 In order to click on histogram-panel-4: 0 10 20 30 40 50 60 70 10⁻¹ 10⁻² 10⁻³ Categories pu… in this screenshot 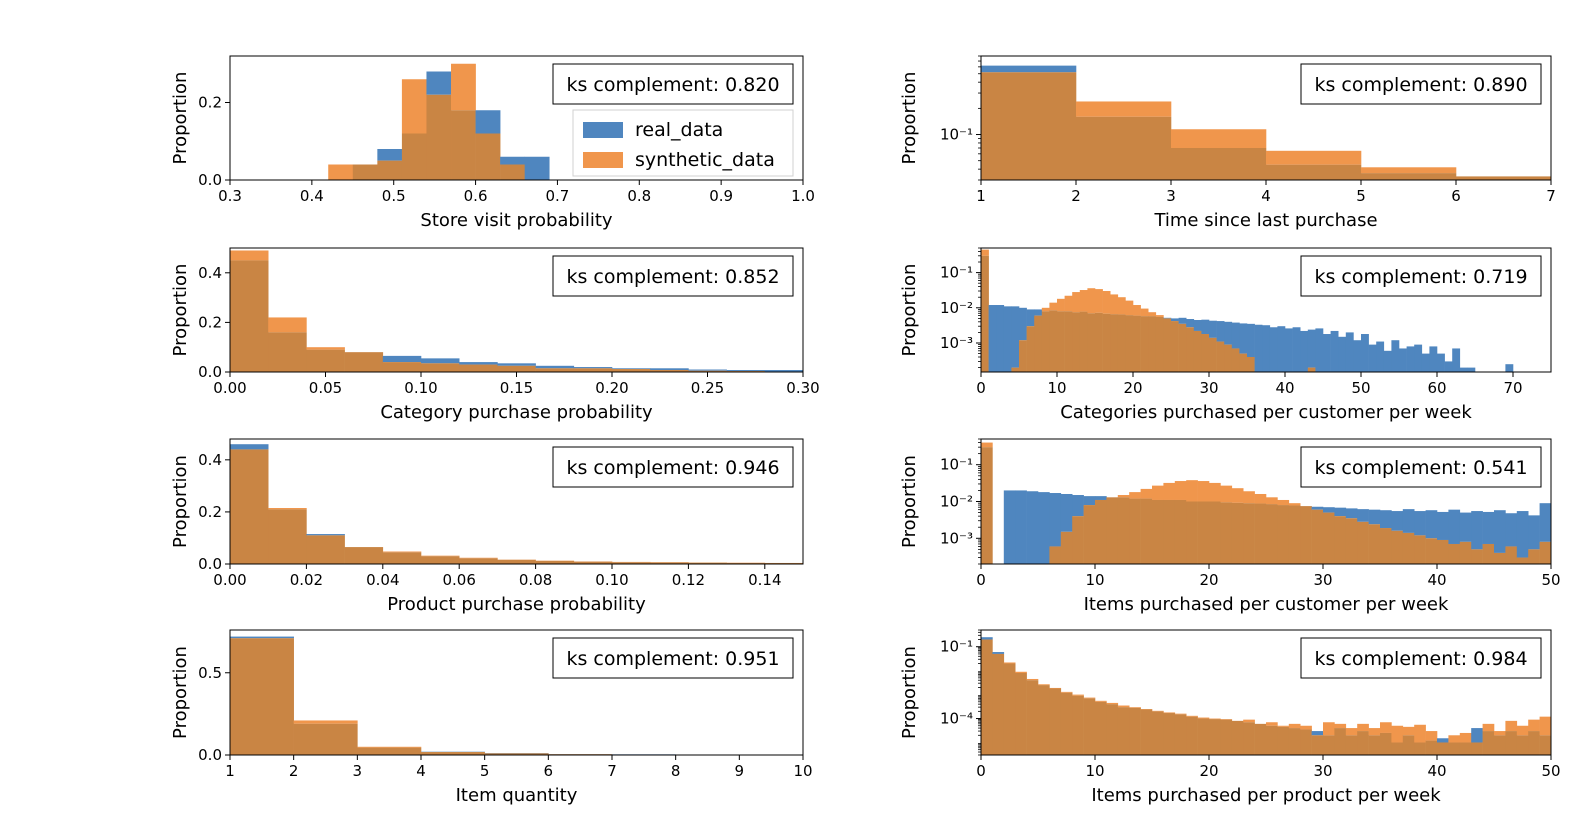, I will do `click(1225, 335)`.